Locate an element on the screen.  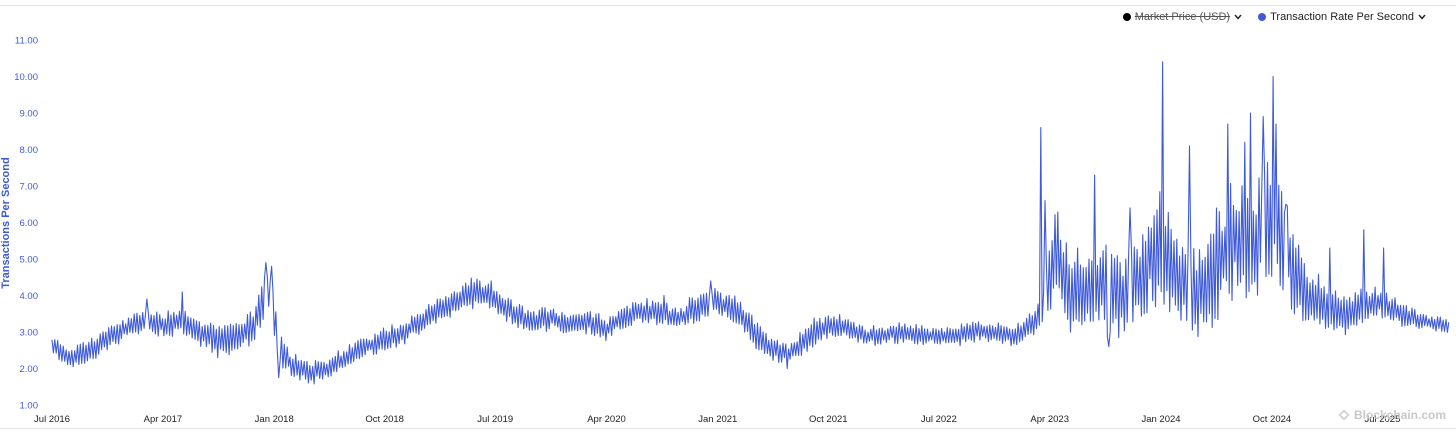
legend-label-transaction-rate: Transaction Rate Per Second is located at coordinates (1342, 17).